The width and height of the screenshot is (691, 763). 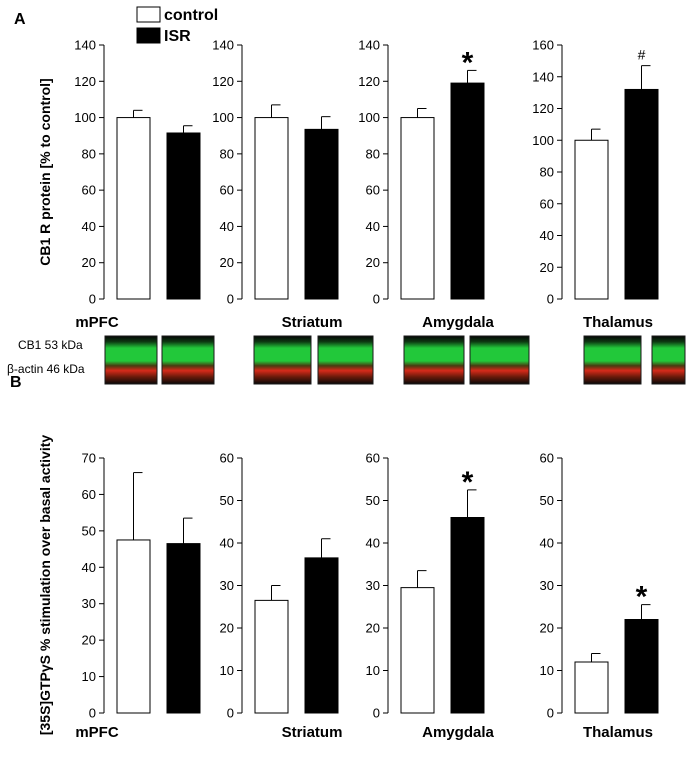 What do you see at coordinates (543, 45) in the screenshot?
I see `y-tick-label: 160` at bounding box center [543, 45].